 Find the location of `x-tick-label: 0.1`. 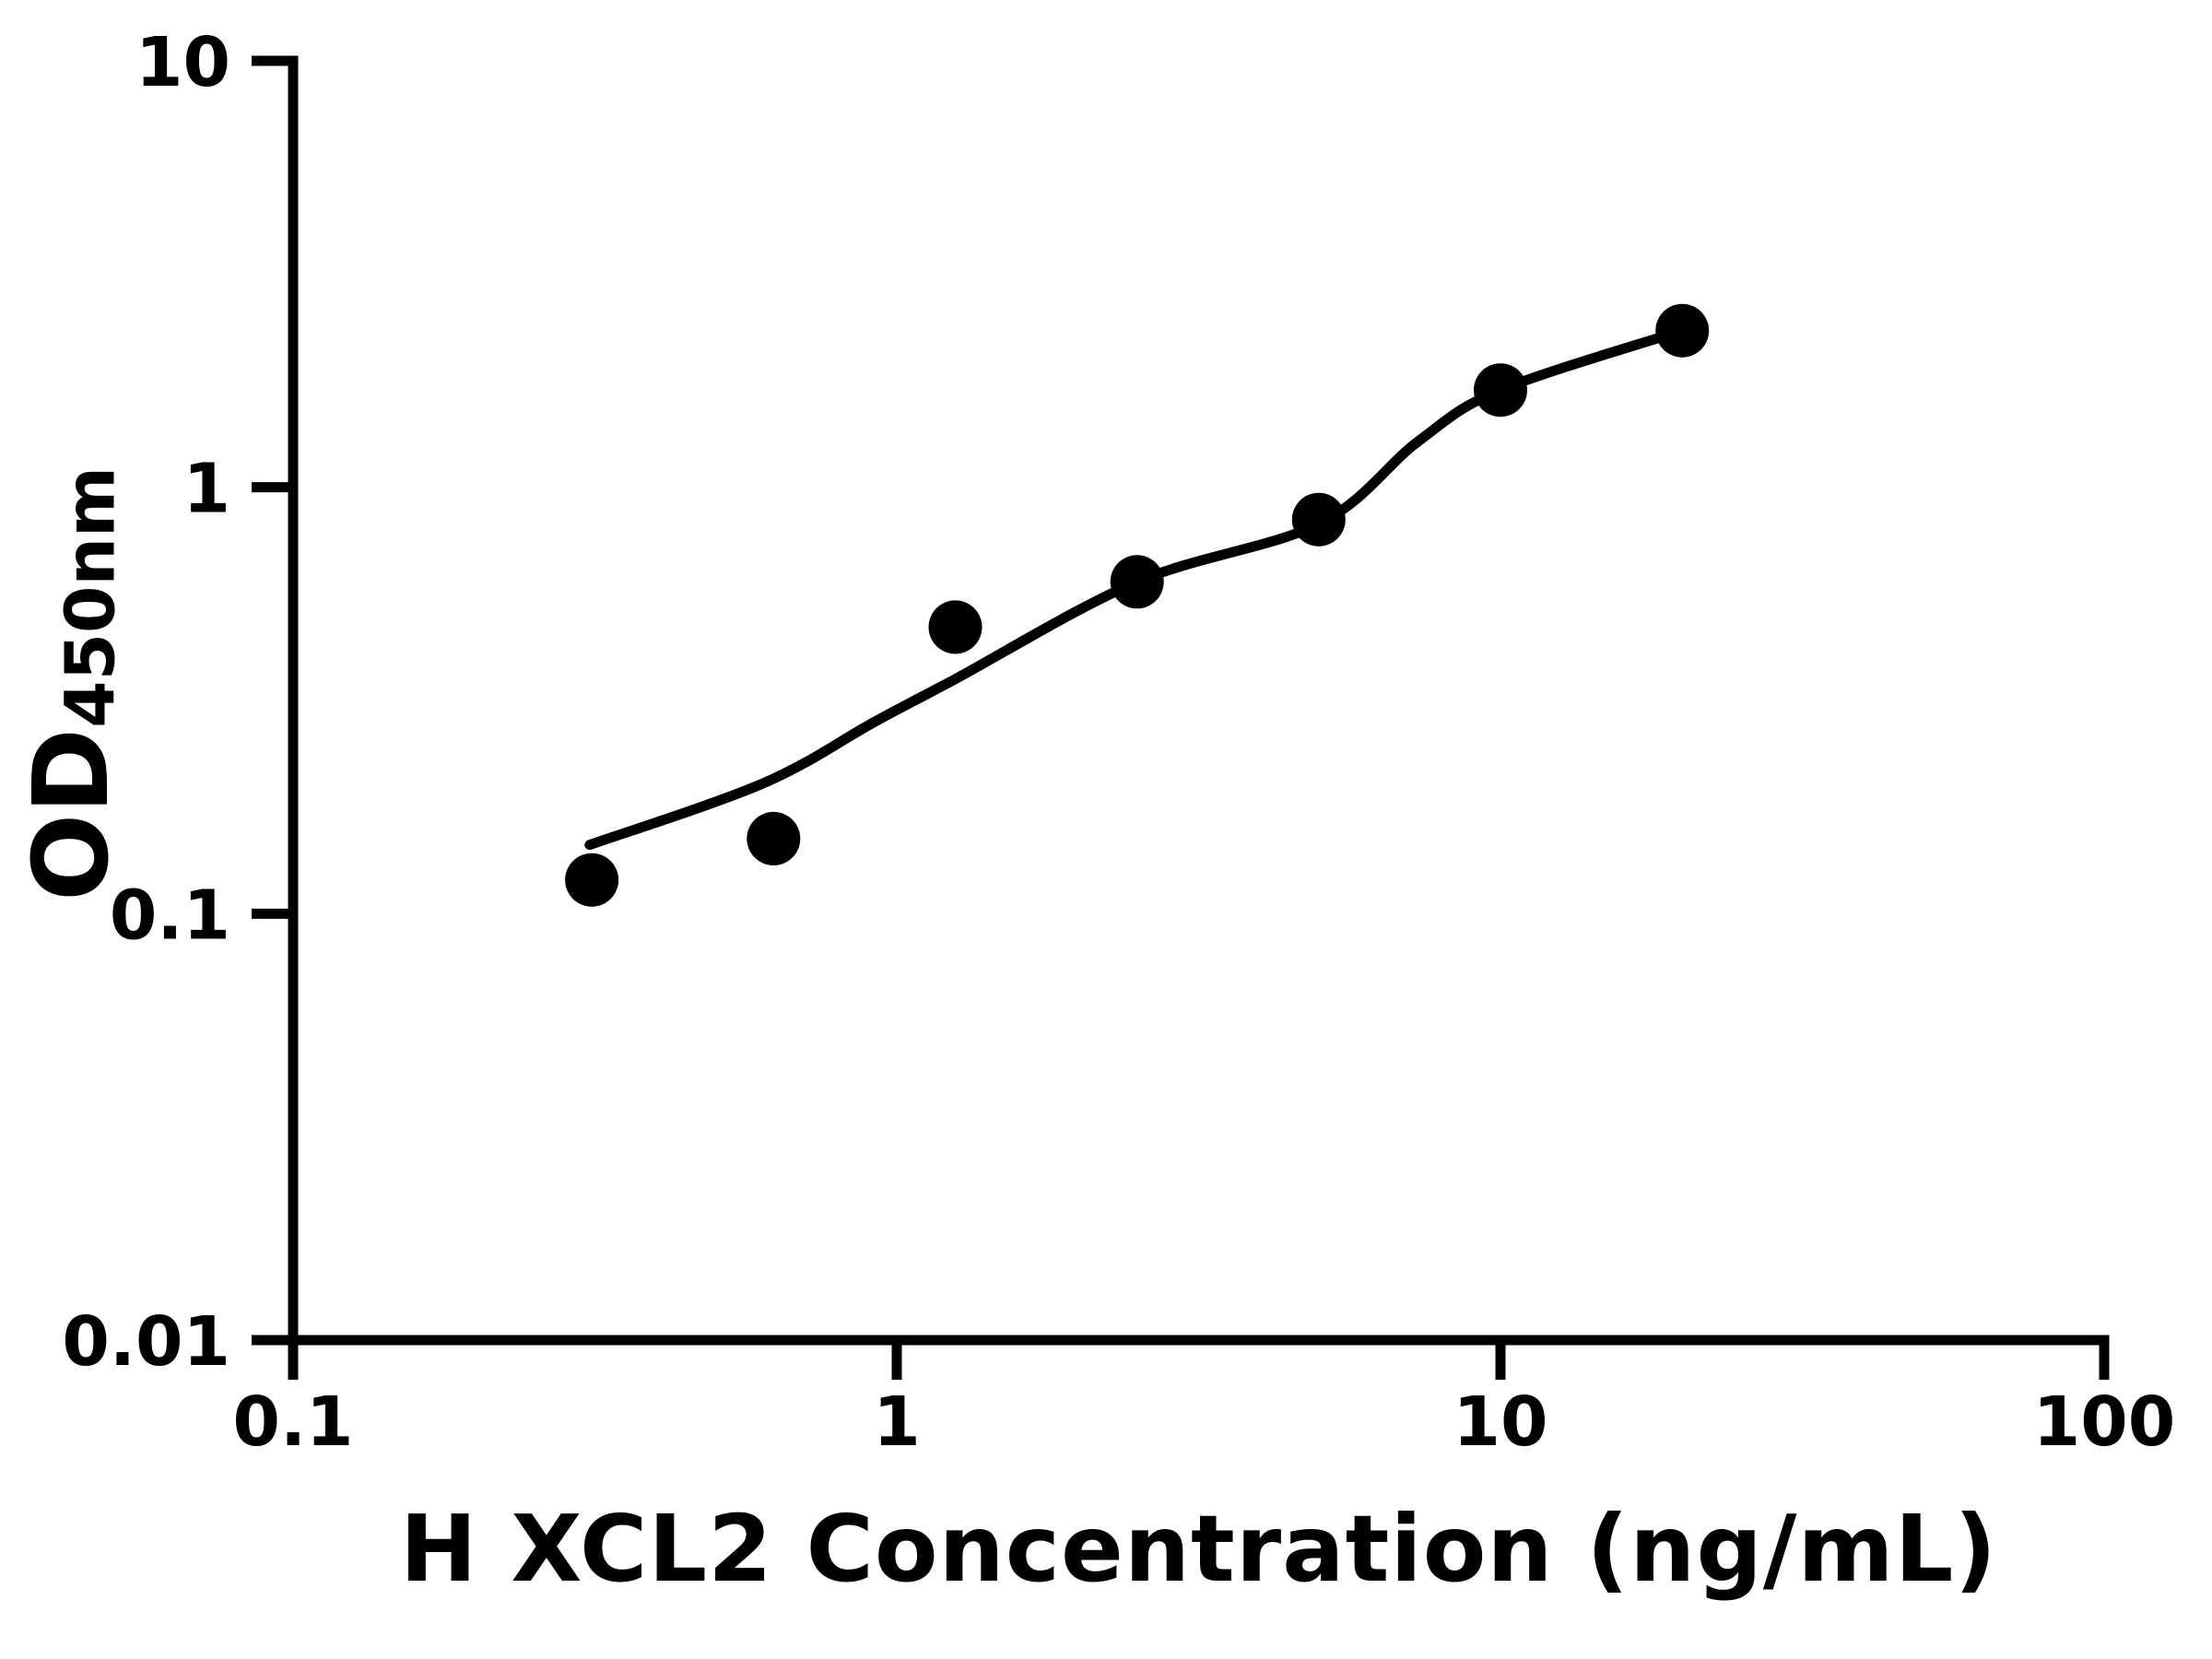

x-tick-label: 0.1 is located at coordinates (292, 1422).